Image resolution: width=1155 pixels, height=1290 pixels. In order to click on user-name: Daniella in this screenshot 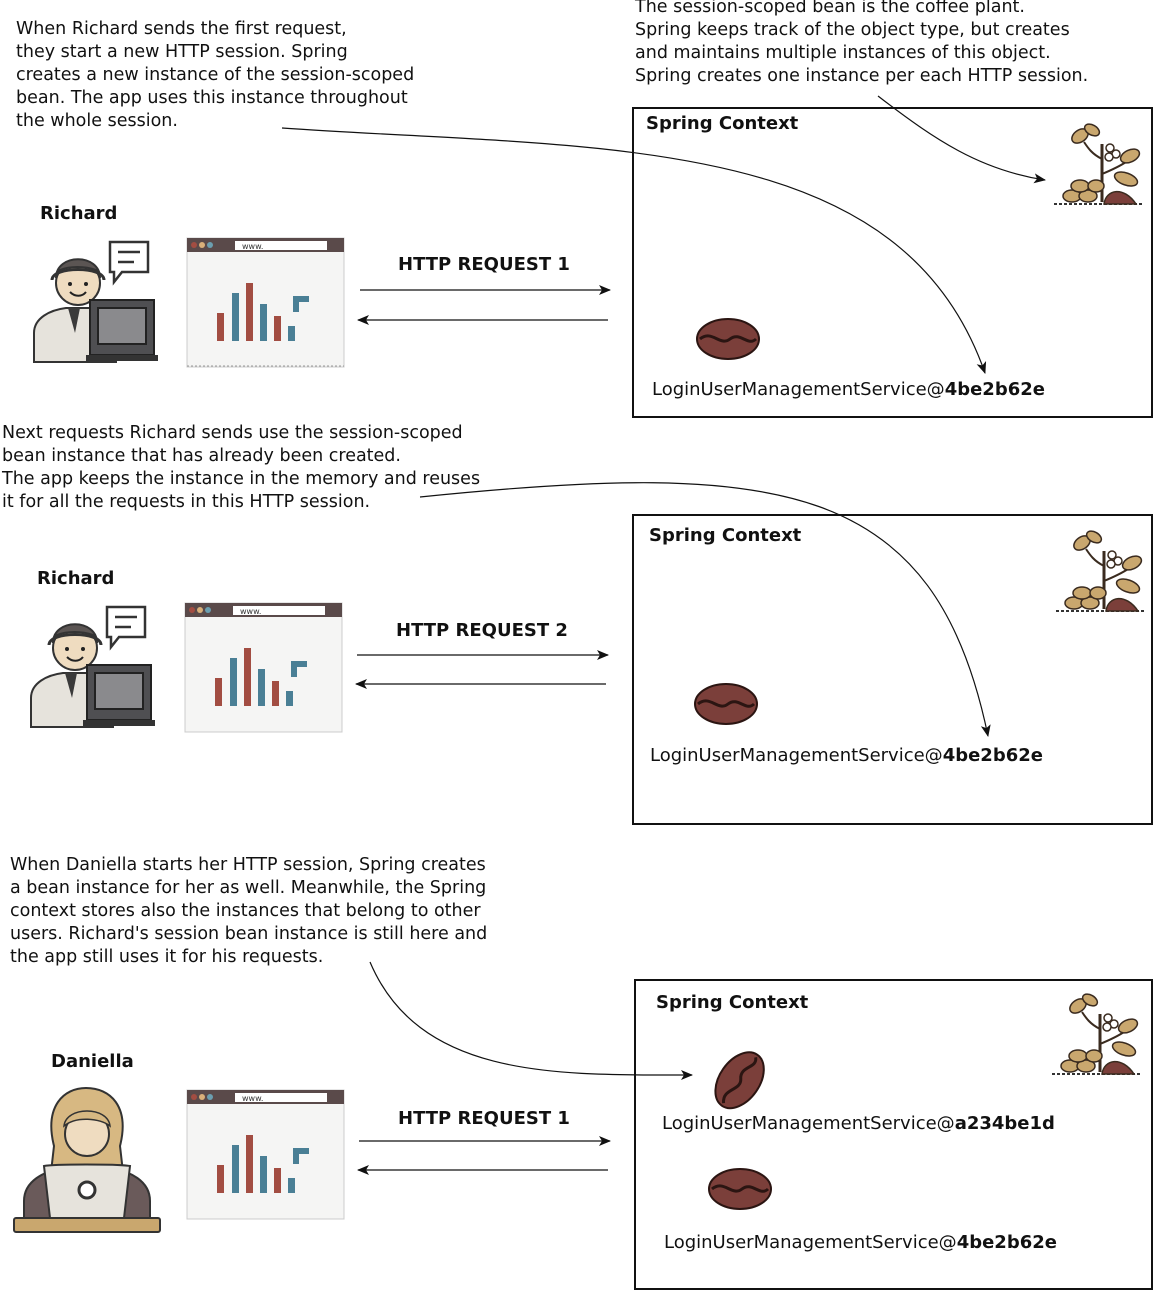, I will do `click(92, 1061)`.